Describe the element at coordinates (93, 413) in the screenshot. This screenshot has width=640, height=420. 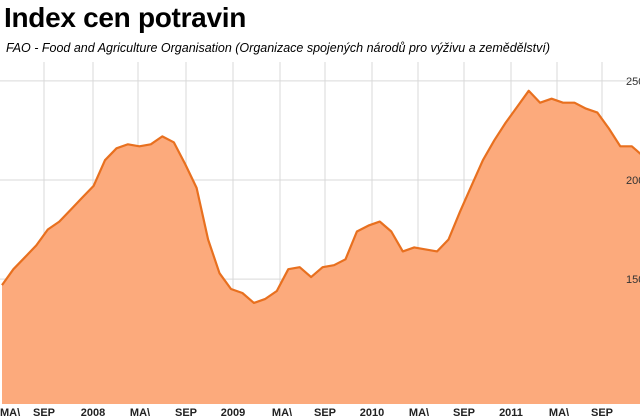
I see `x-tick-label: 2008` at that location.